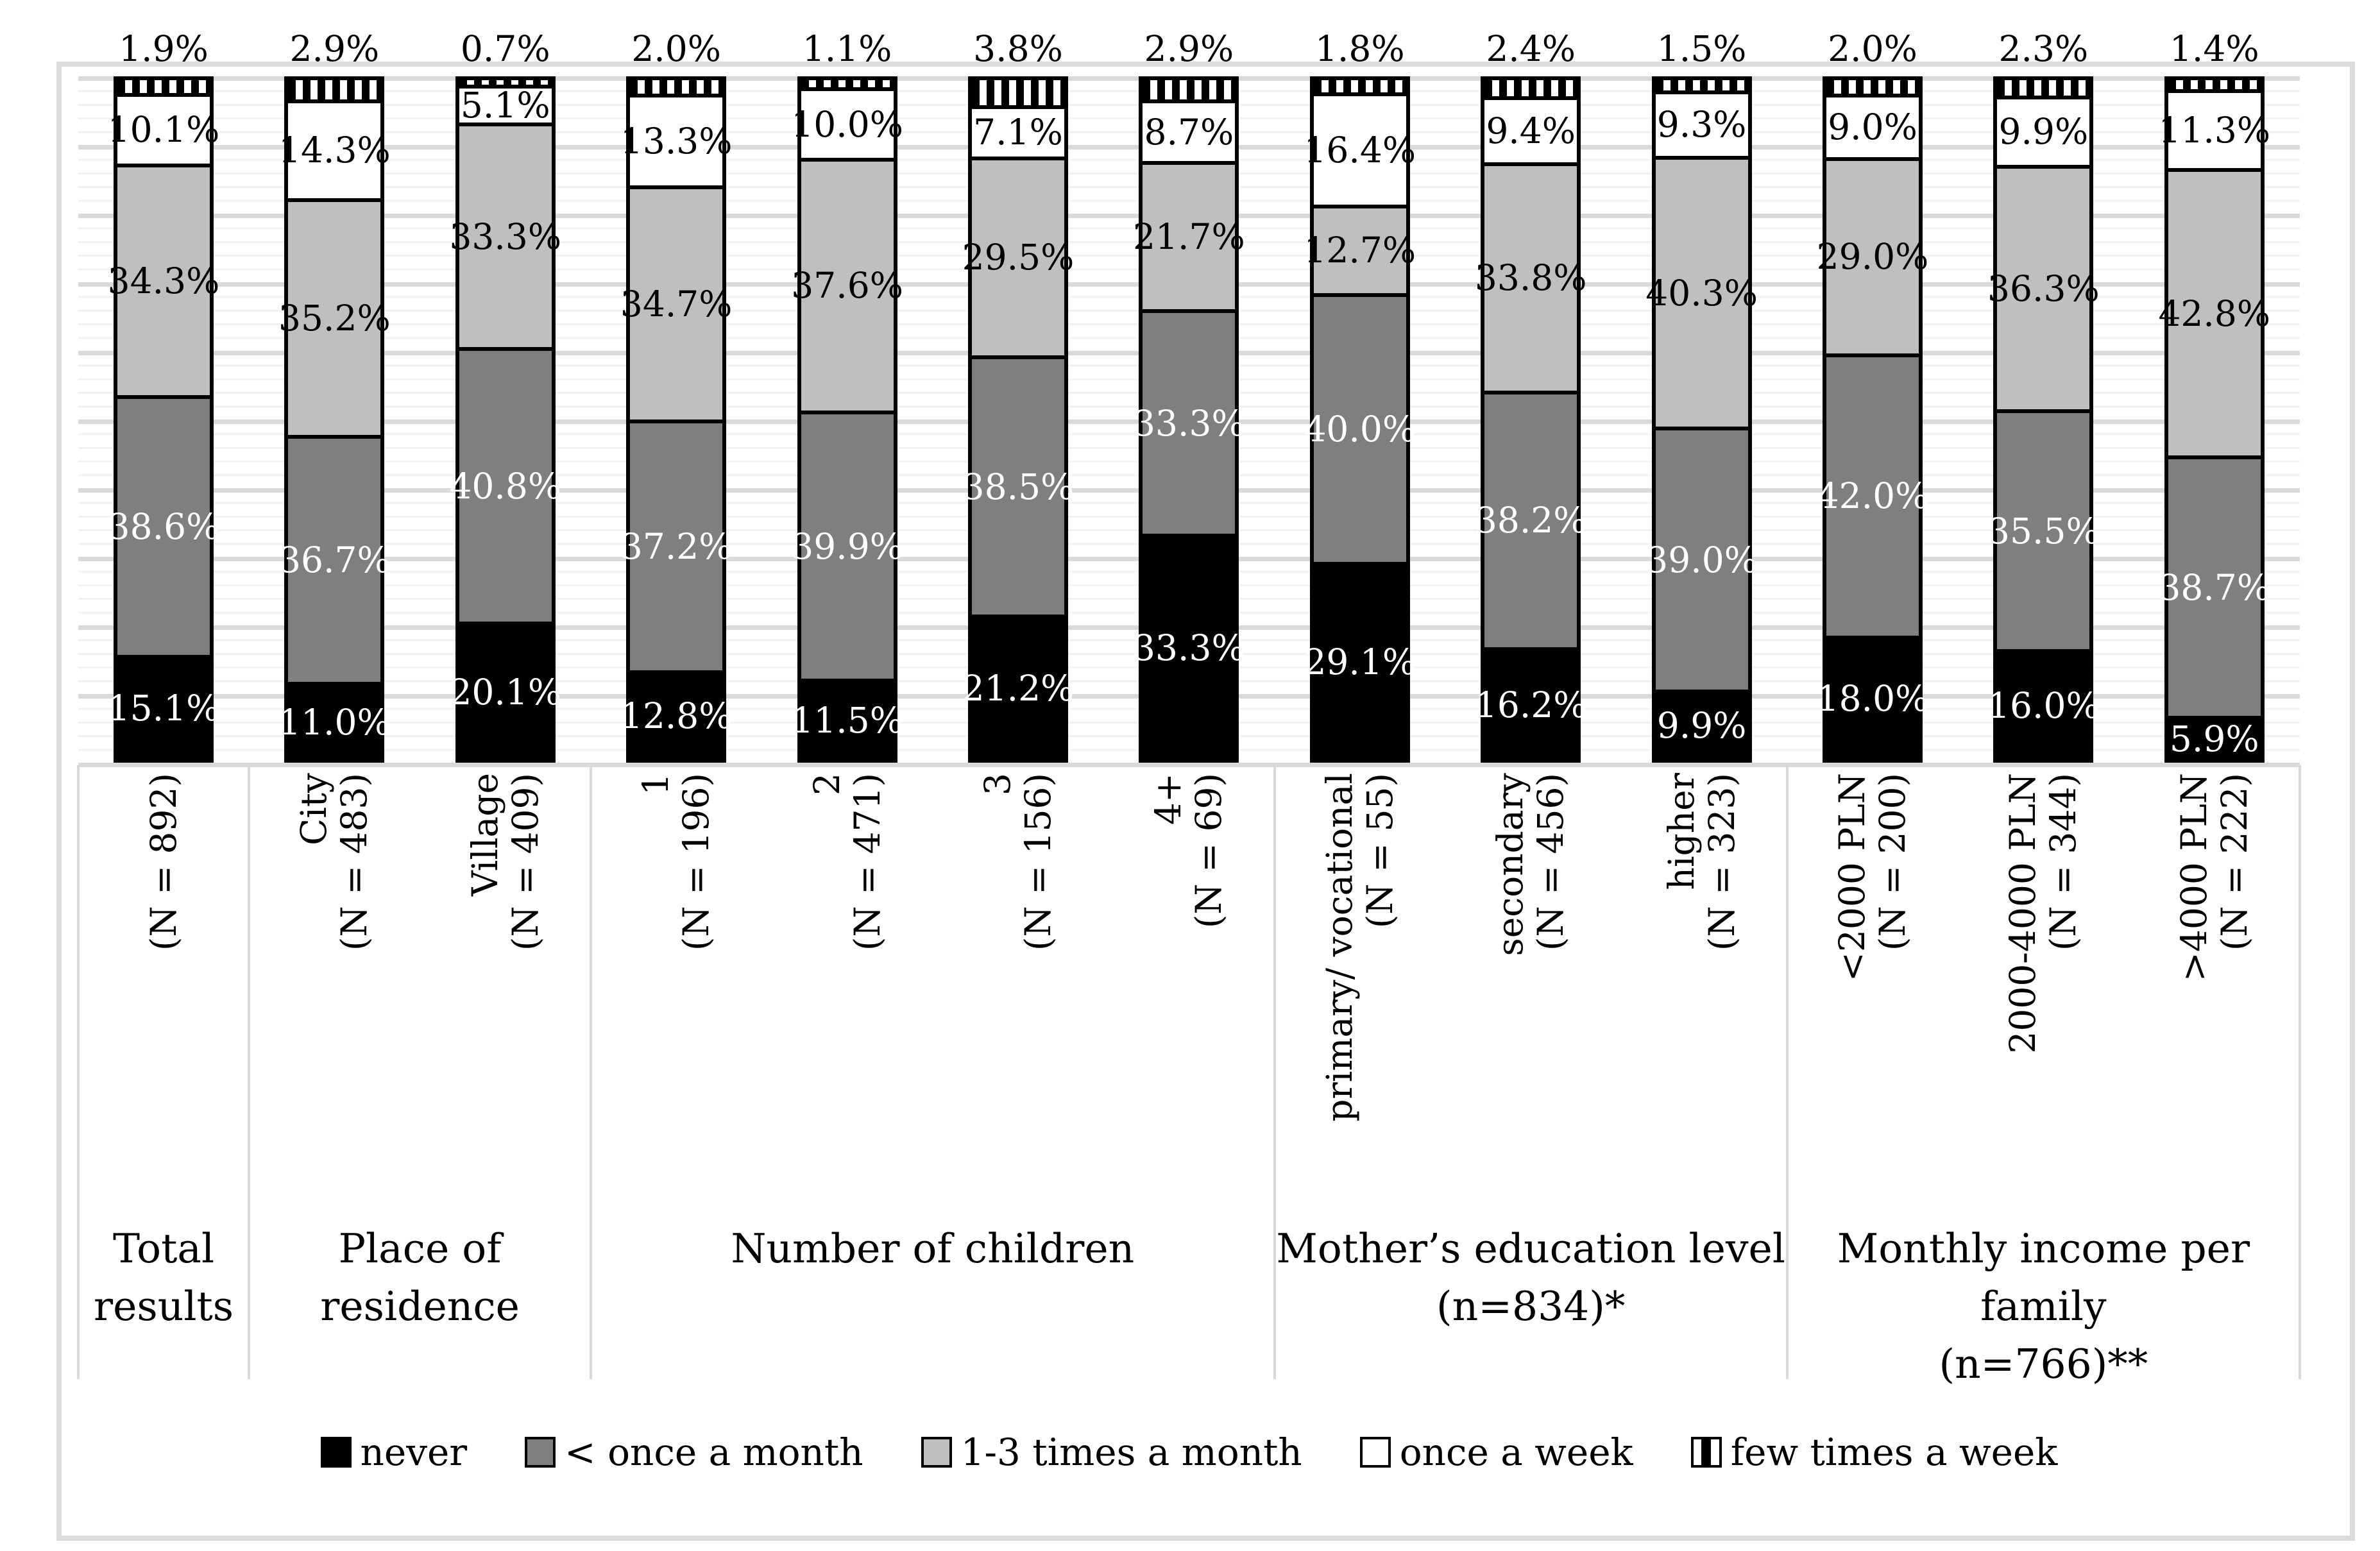 The height and width of the screenshot is (1551, 2380). I want to click on bar-segment-lt-once-month: 38.6%, so click(163, 524).